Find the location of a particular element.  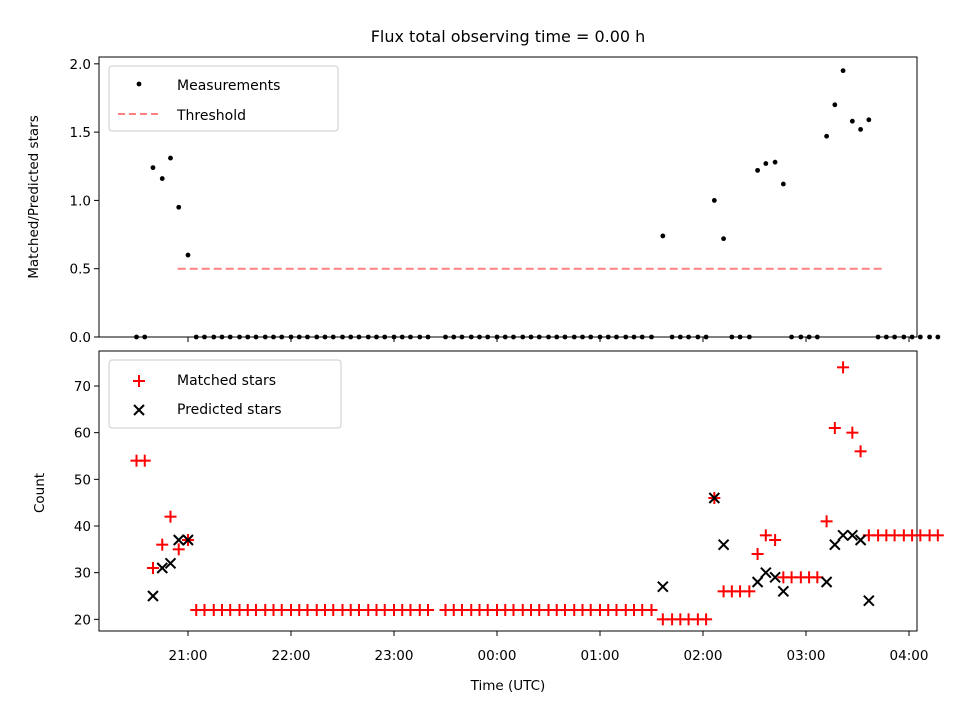

y-tick-label: 1.5 is located at coordinates (80, 133).